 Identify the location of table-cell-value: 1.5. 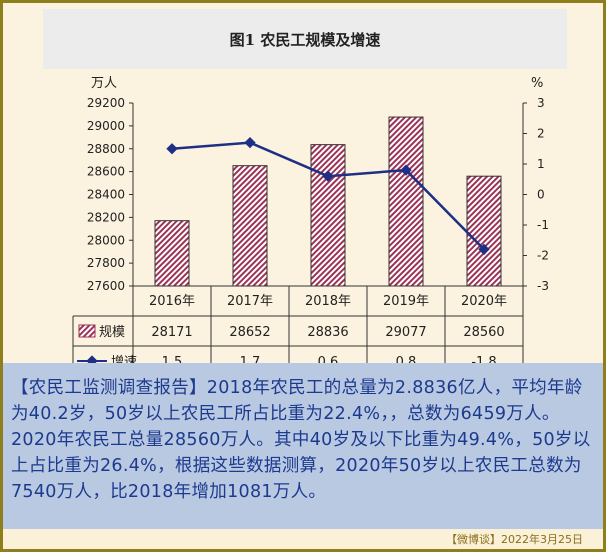
(172, 359).